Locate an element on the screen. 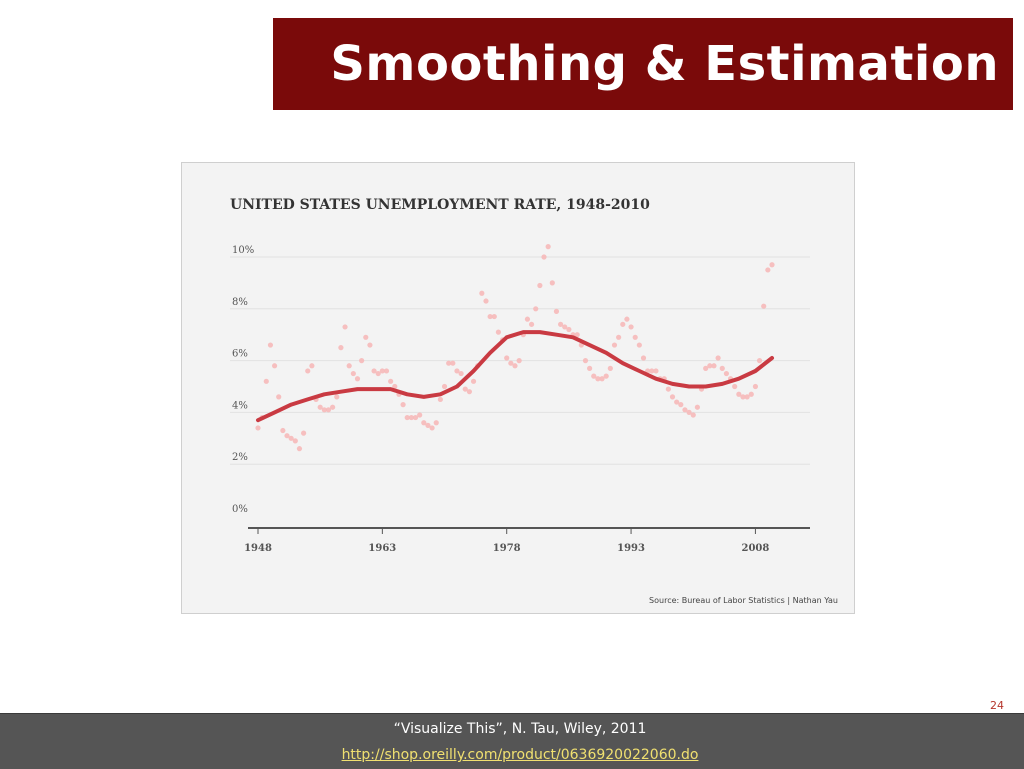  x-axis: 1948 1963 1978 1993 2008 is located at coordinates (527, 540).